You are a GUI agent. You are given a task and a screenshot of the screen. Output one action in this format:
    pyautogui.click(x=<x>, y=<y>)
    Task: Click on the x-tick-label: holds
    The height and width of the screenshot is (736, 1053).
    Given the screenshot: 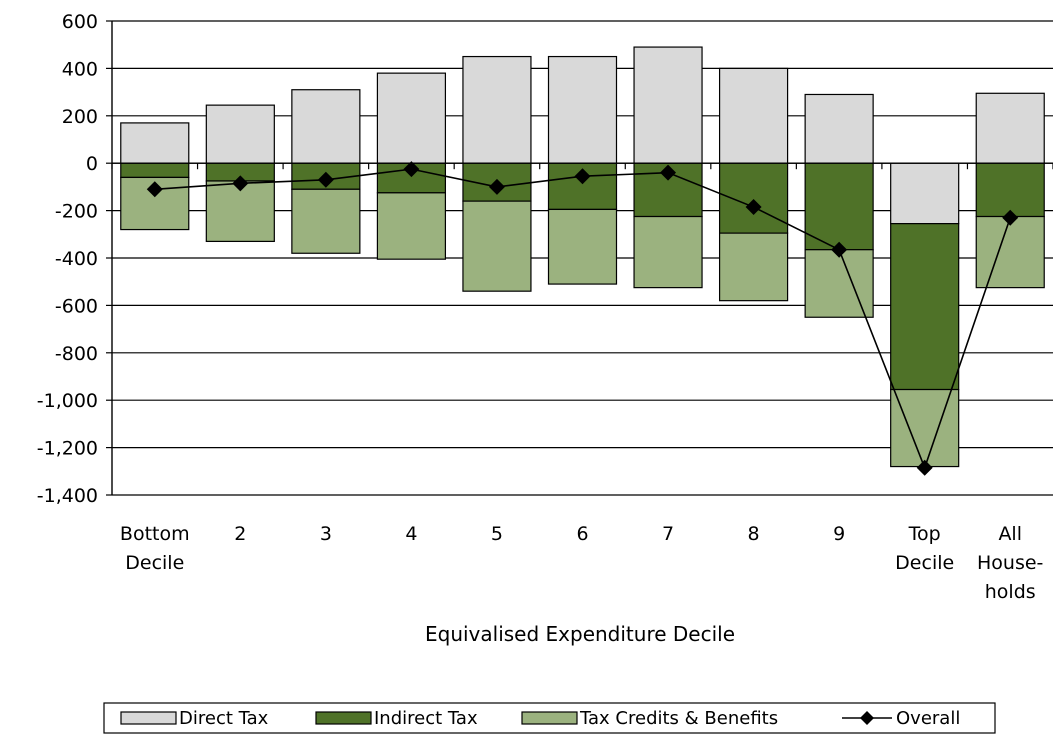 What is the action you would take?
    pyautogui.click(x=1010, y=592)
    